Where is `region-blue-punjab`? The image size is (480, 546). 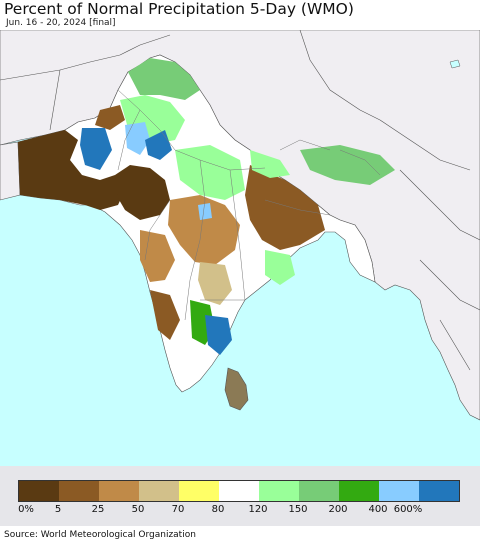 region-blue-punjab is located at coordinates (96, 149).